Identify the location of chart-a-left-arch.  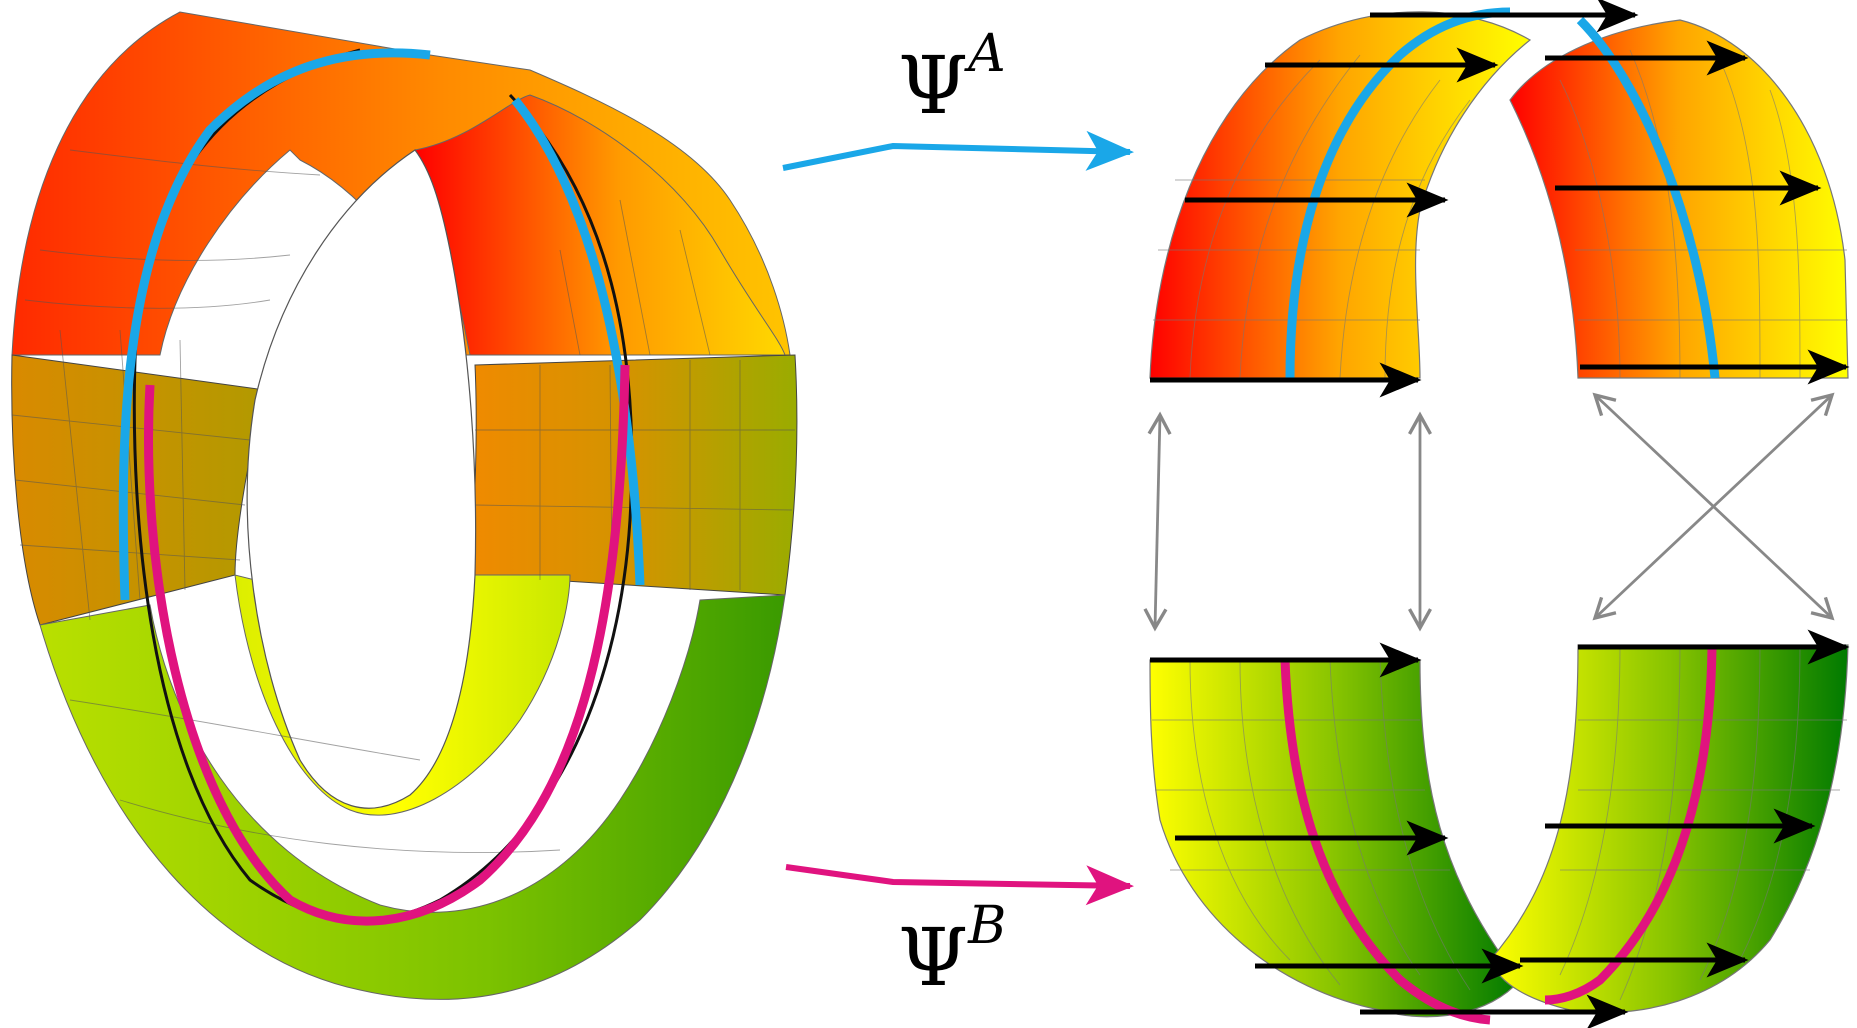
(1340, 195).